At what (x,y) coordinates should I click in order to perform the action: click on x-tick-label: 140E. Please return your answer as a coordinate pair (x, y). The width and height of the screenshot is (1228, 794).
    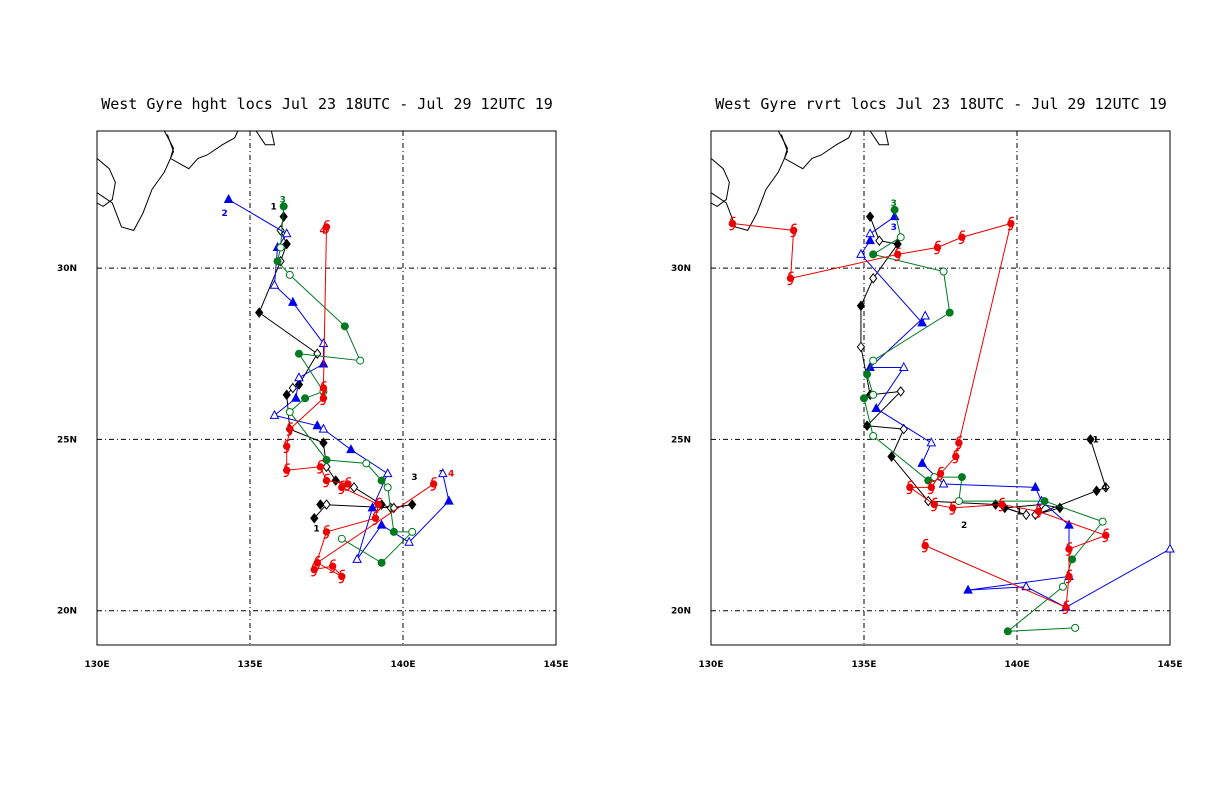
    Looking at the image, I should click on (1017, 665).